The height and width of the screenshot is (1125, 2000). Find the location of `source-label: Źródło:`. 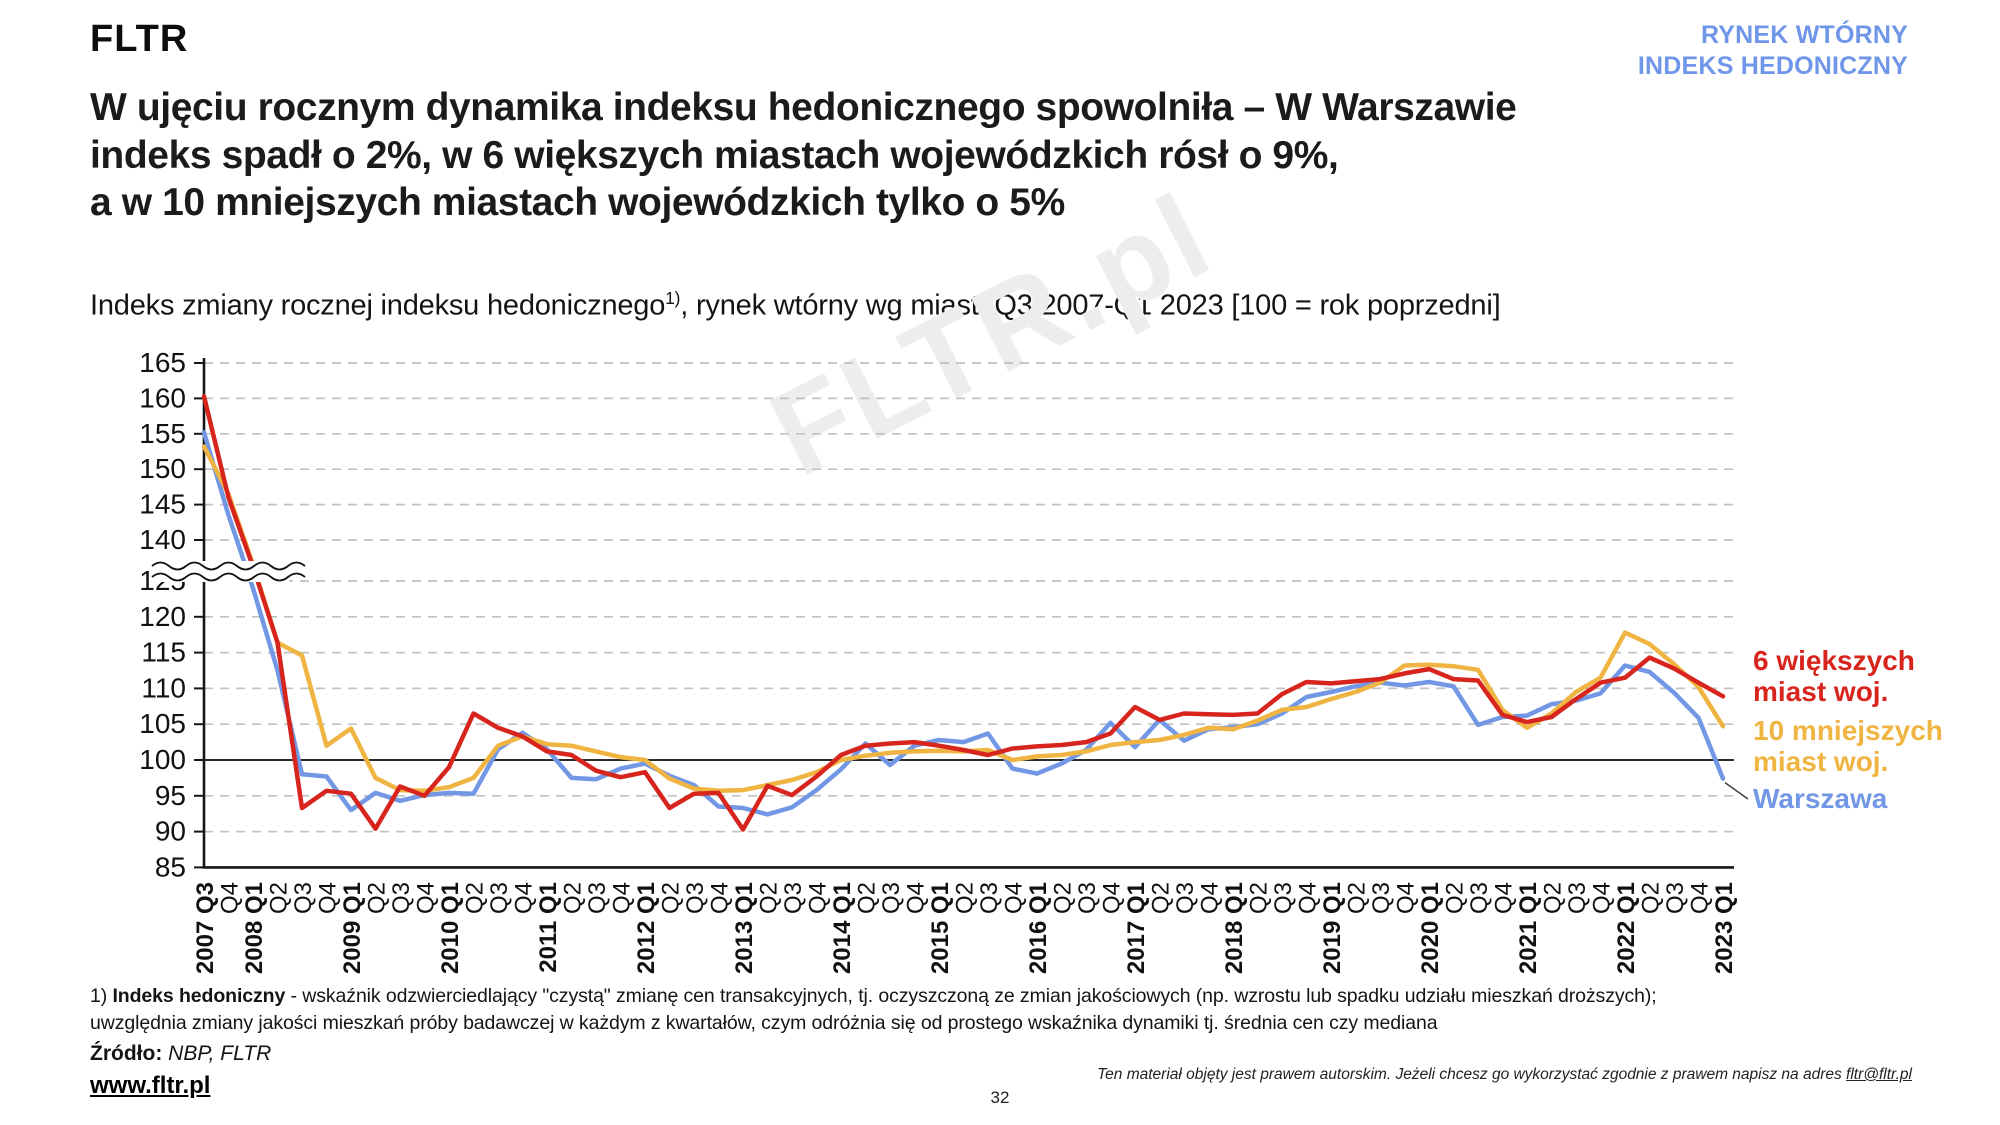

source-label: Źródło: is located at coordinates (126, 1053).